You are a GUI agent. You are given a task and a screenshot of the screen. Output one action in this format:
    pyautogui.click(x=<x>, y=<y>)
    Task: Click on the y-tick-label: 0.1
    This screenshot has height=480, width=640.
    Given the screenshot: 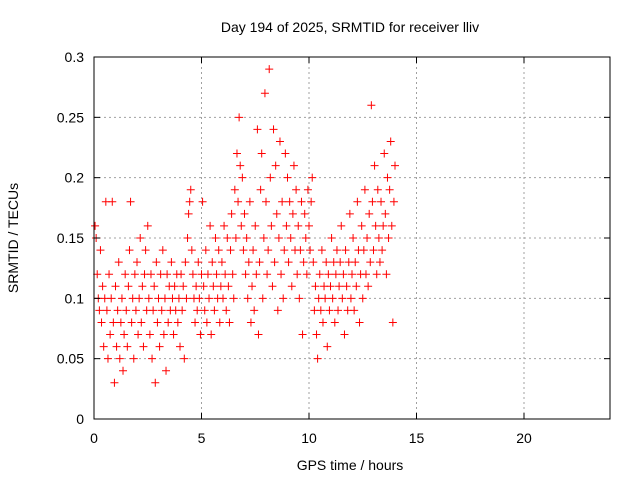 What is the action you would take?
    pyautogui.click(x=75, y=298)
    